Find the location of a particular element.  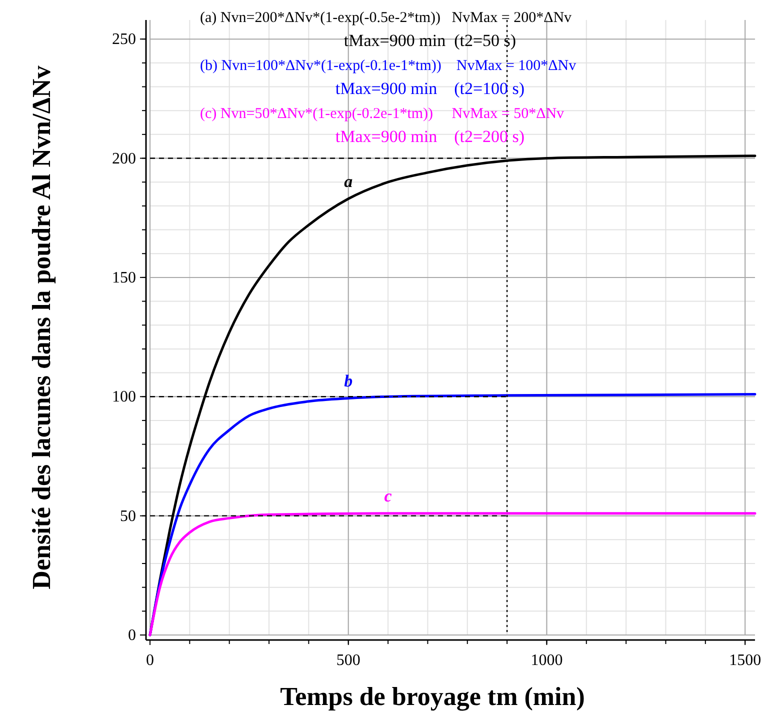

y-tick-label: 250 is located at coordinates (124, 39).